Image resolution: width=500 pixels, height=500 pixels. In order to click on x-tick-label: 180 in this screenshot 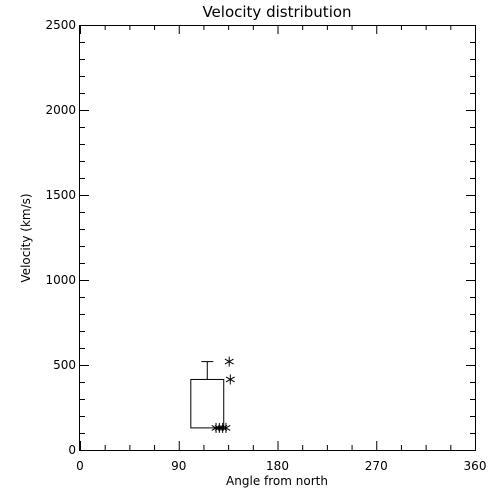, I will do `click(277, 466)`.